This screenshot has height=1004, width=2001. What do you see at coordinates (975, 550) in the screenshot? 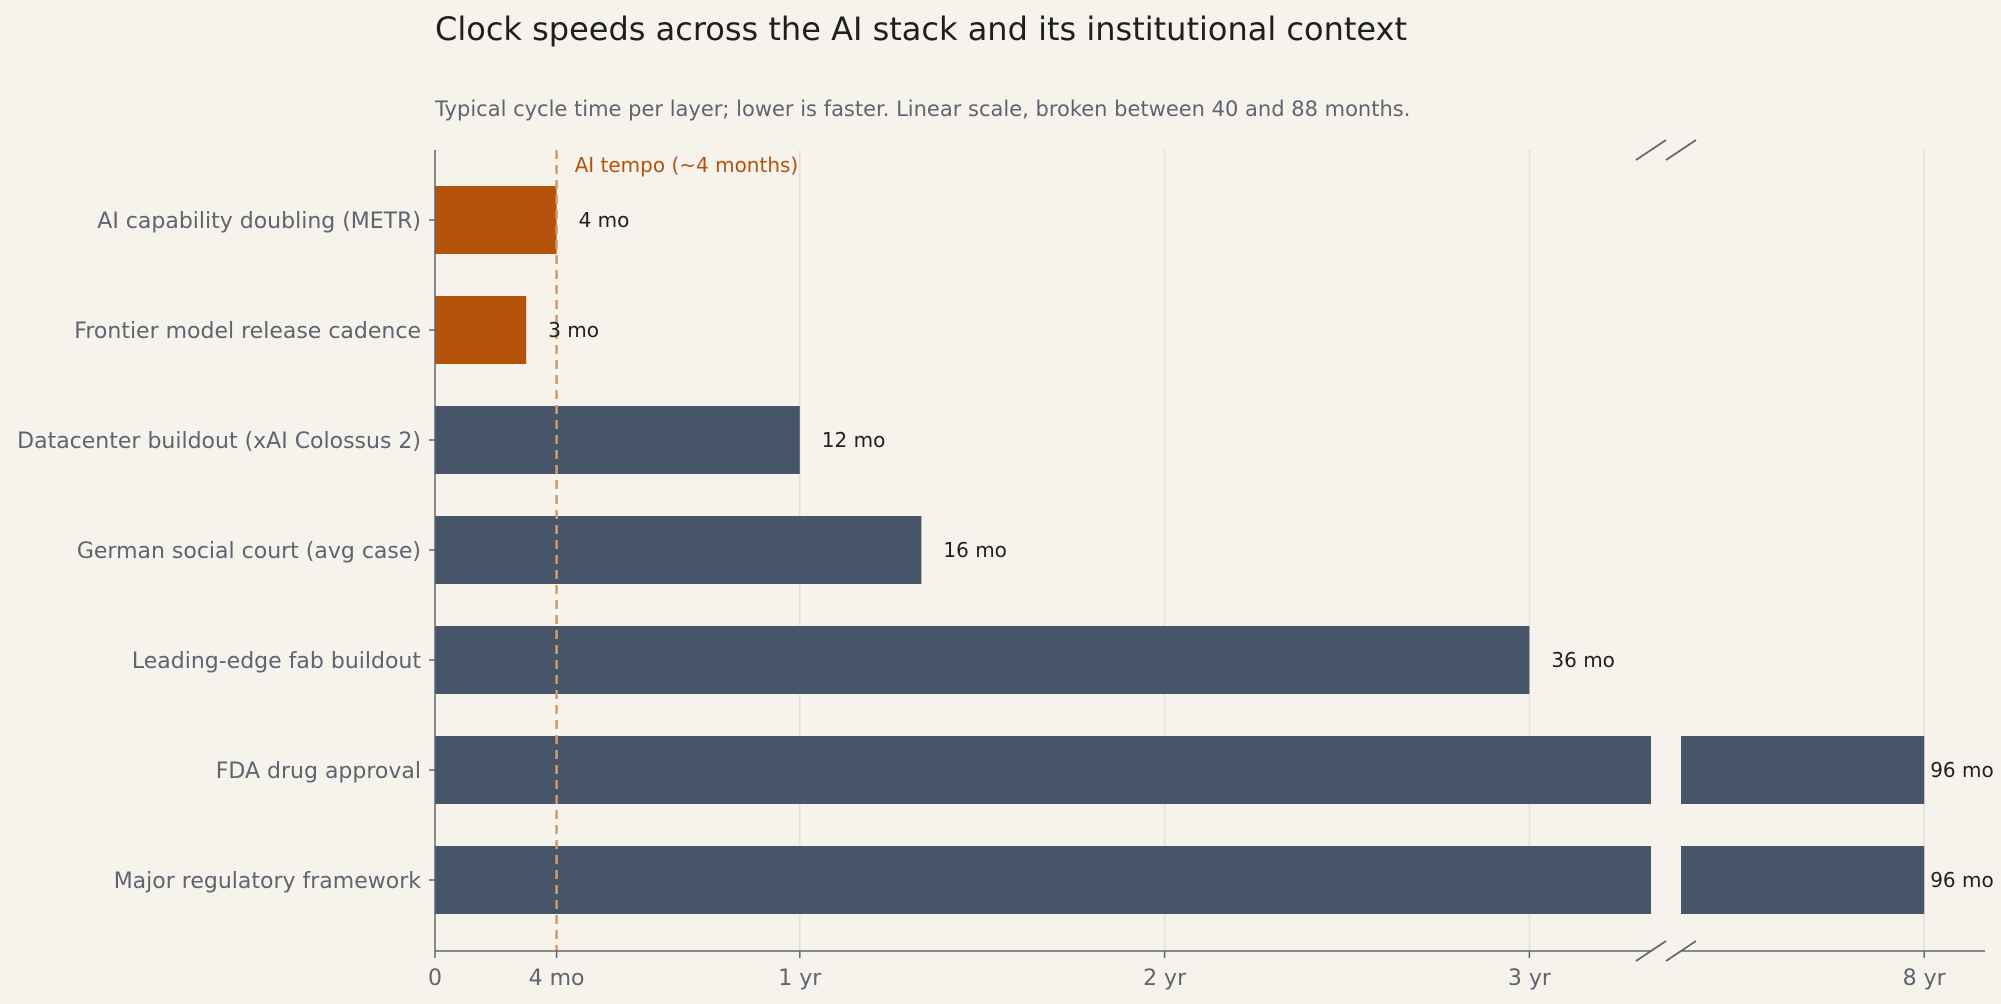
I see `value-label: 16 mo` at bounding box center [975, 550].